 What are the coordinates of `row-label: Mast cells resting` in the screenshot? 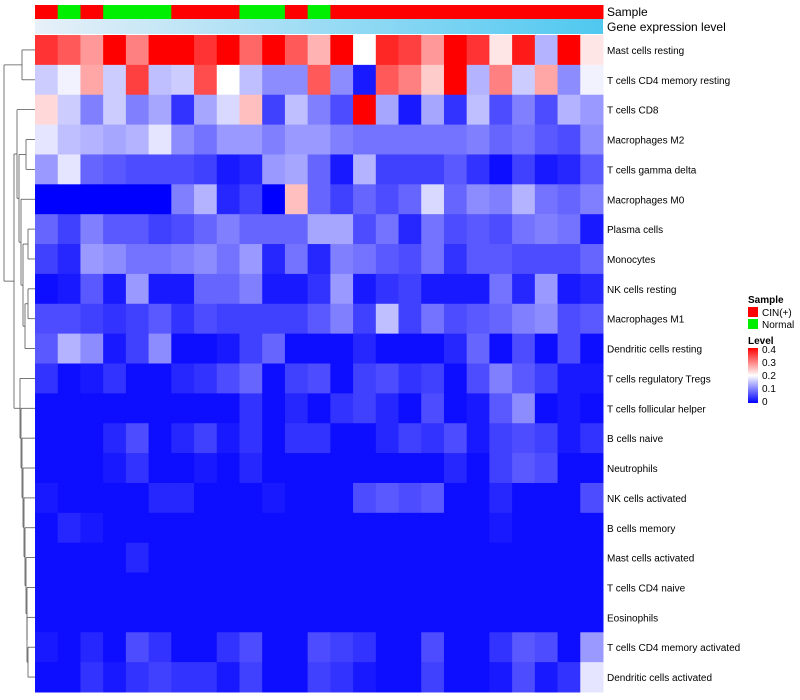 It's located at (645, 51).